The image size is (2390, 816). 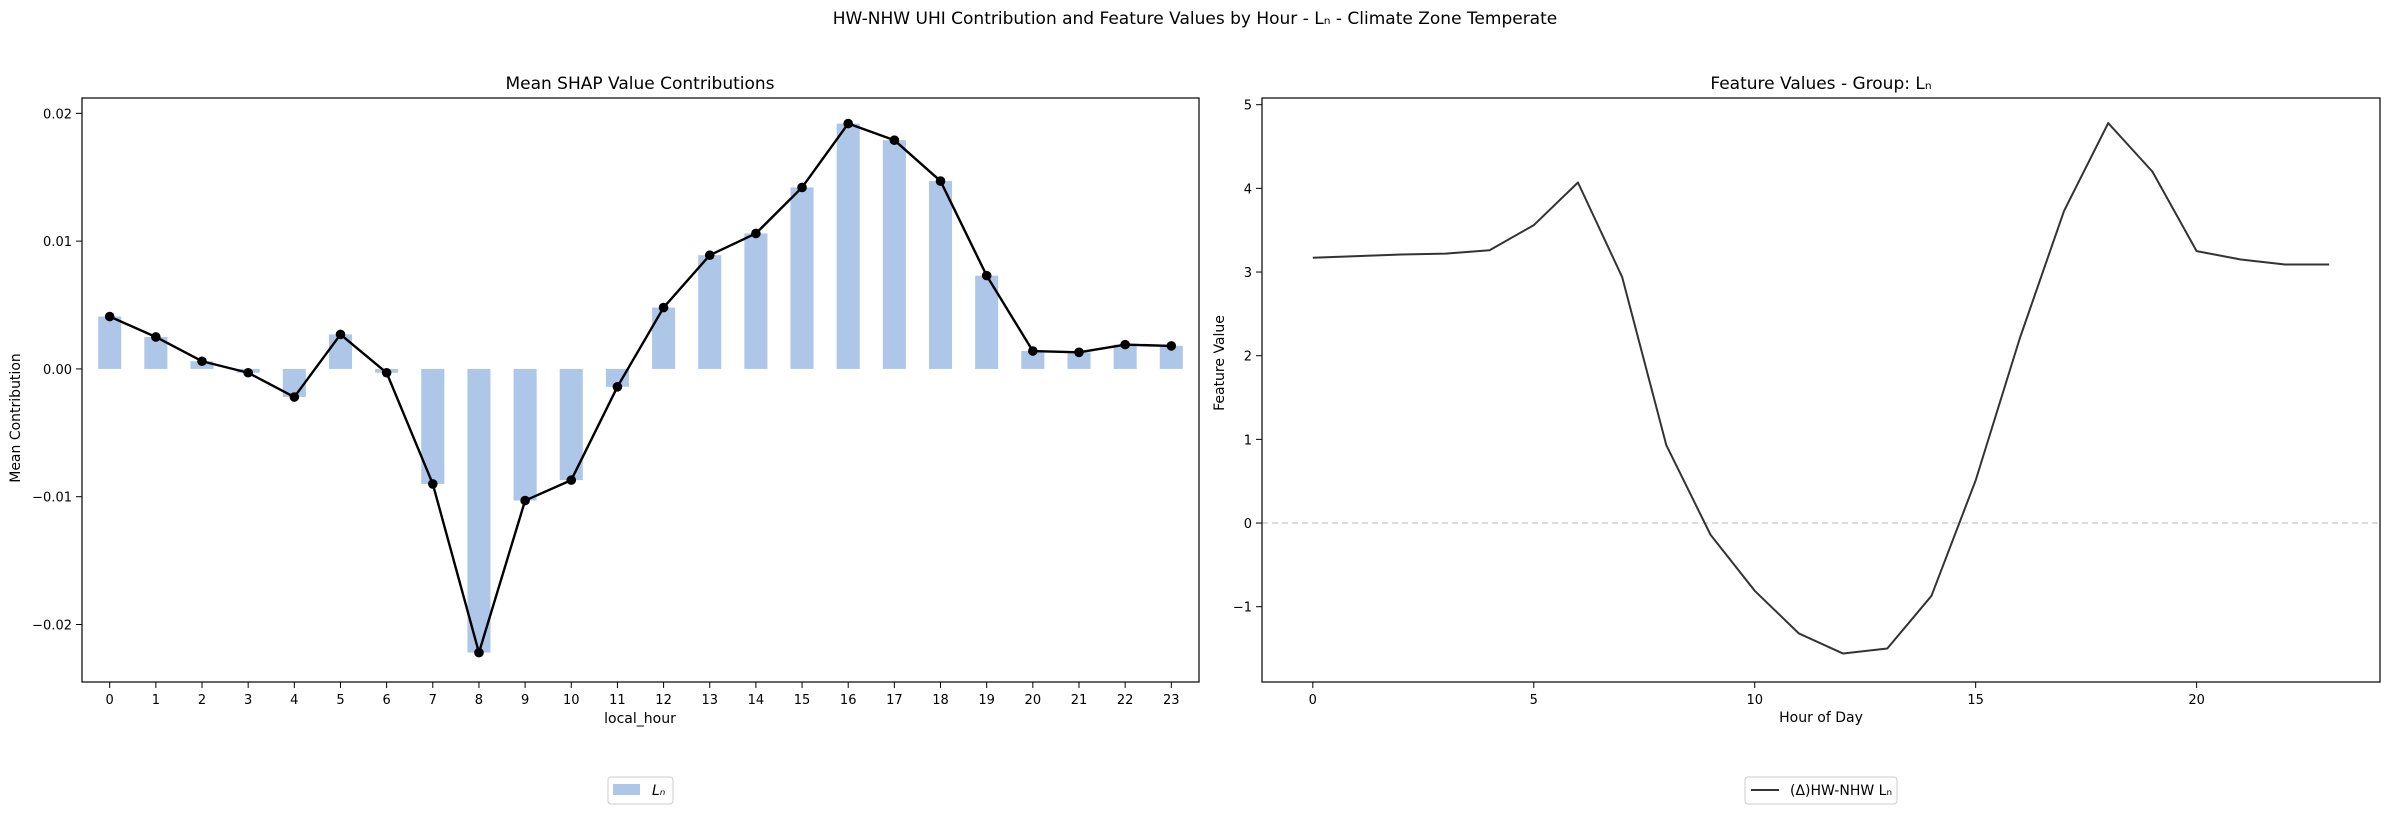 I want to click on x-tick-label-18: 18, so click(x=940, y=700).